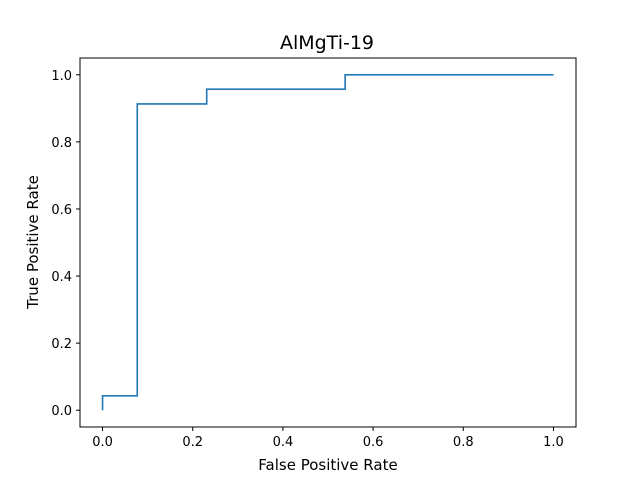  Describe the element at coordinates (61, 411) in the screenshot. I see `y-tick-label: 0.0` at that location.